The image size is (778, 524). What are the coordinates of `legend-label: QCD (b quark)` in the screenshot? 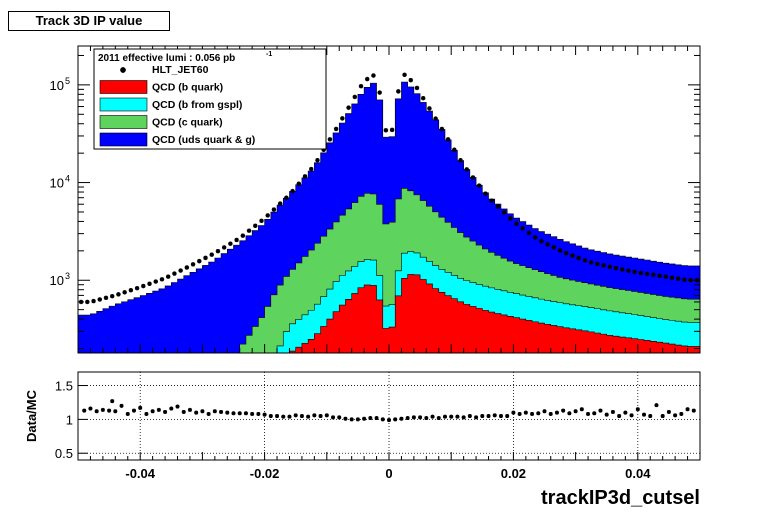 It's located at (187, 88).